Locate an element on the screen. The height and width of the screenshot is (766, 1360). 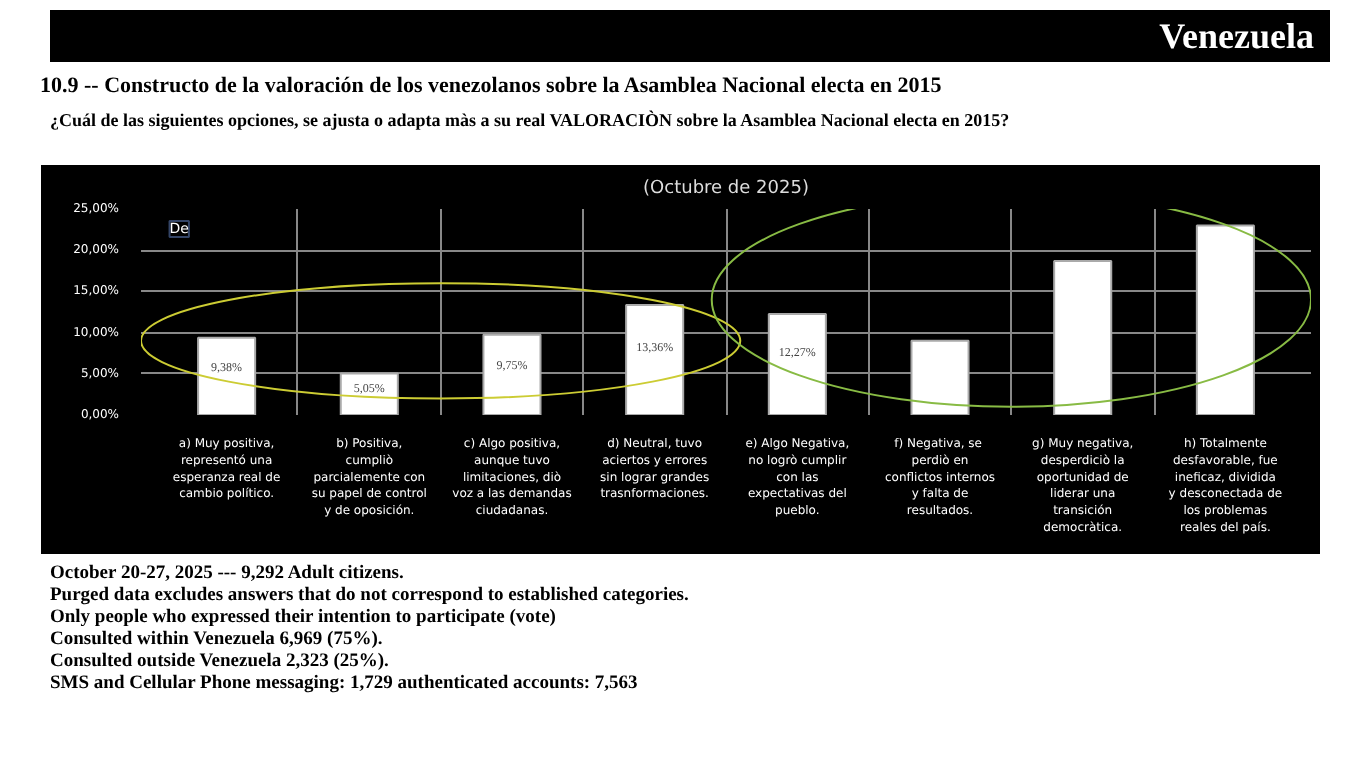
text: (Octubre de 2025) is located at coordinates (726, 189).